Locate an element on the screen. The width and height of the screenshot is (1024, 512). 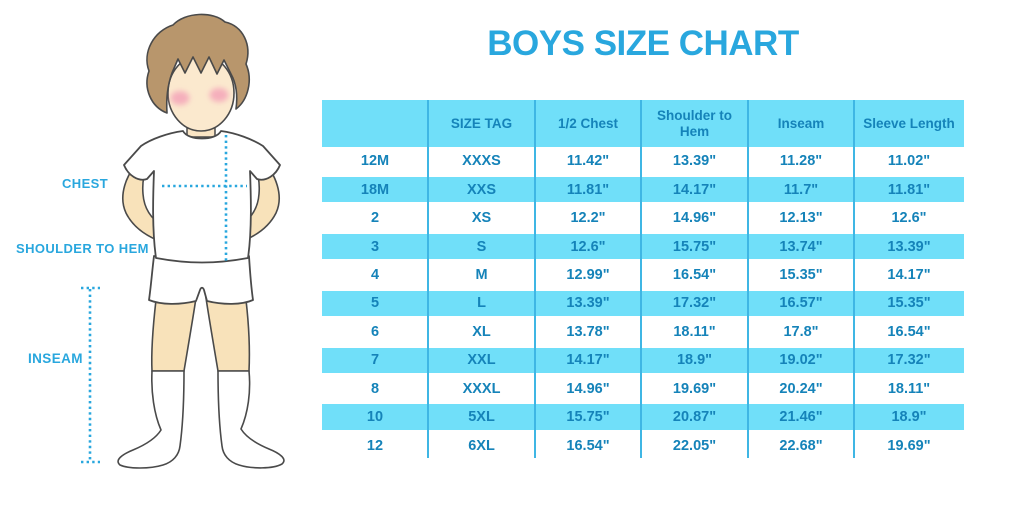
table-row: 4 M 12.99" 16.54" 15.35" 14.17" is located at coordinates (643, 275).